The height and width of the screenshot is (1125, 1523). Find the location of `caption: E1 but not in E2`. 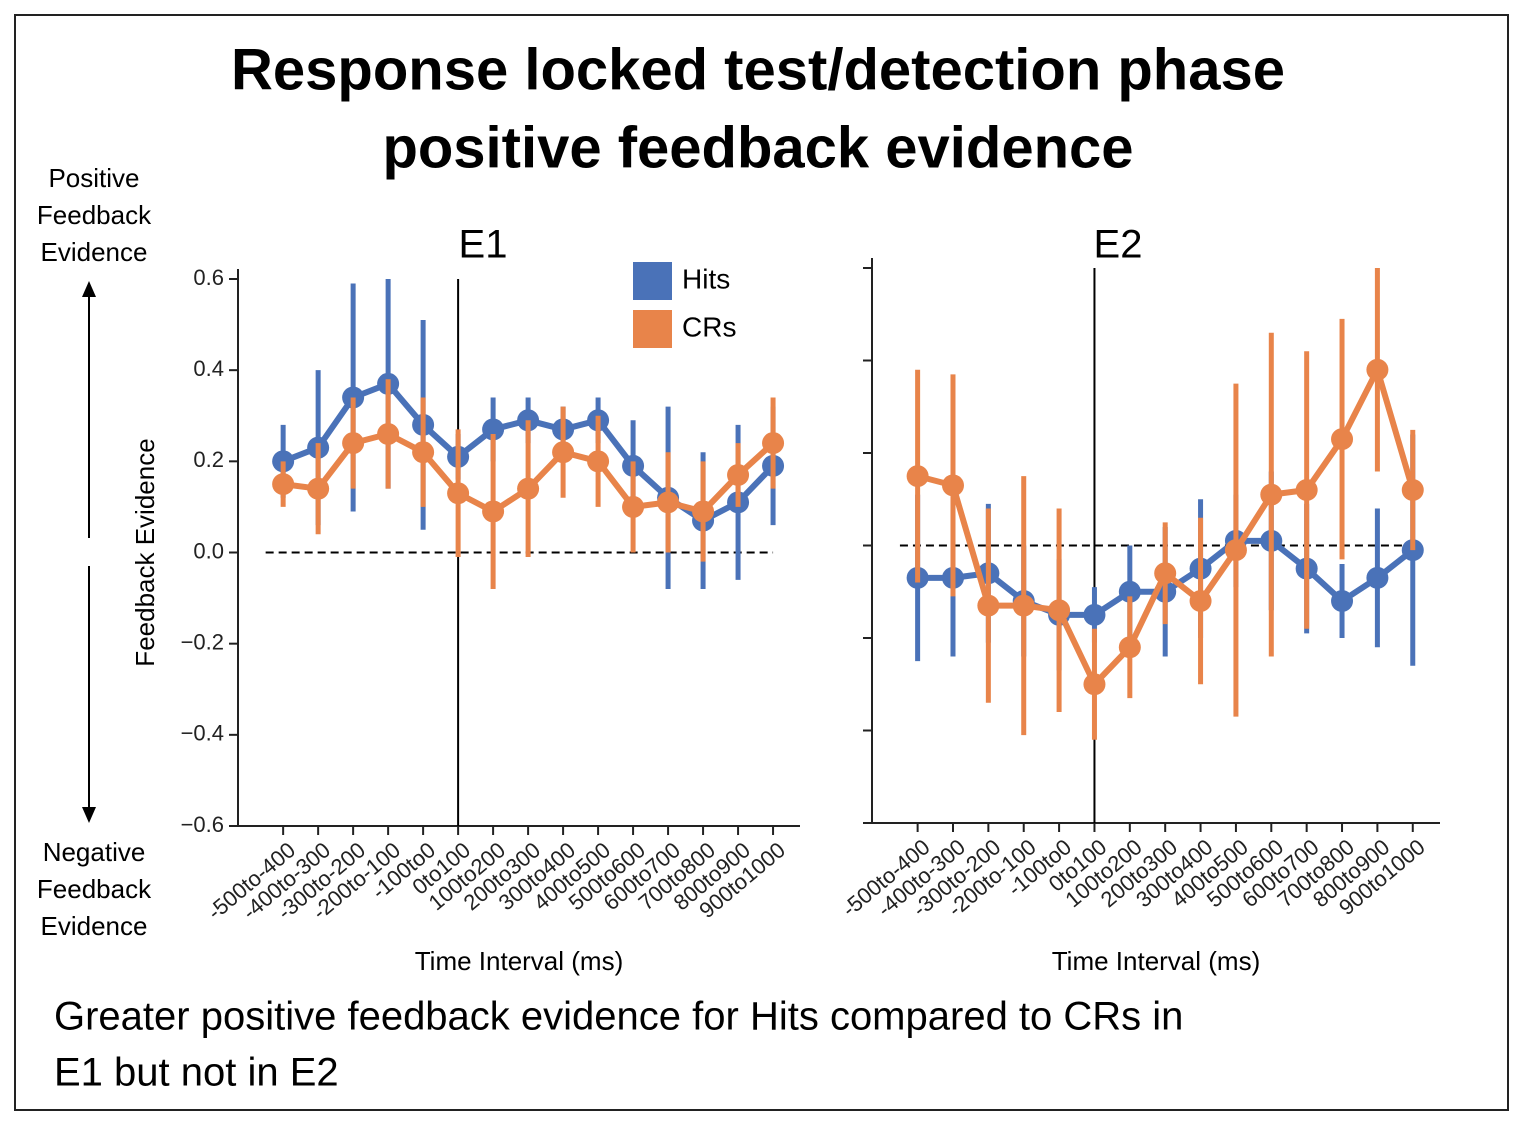

caption: E1 but not in E2 is located at coordinates (196, 1073).